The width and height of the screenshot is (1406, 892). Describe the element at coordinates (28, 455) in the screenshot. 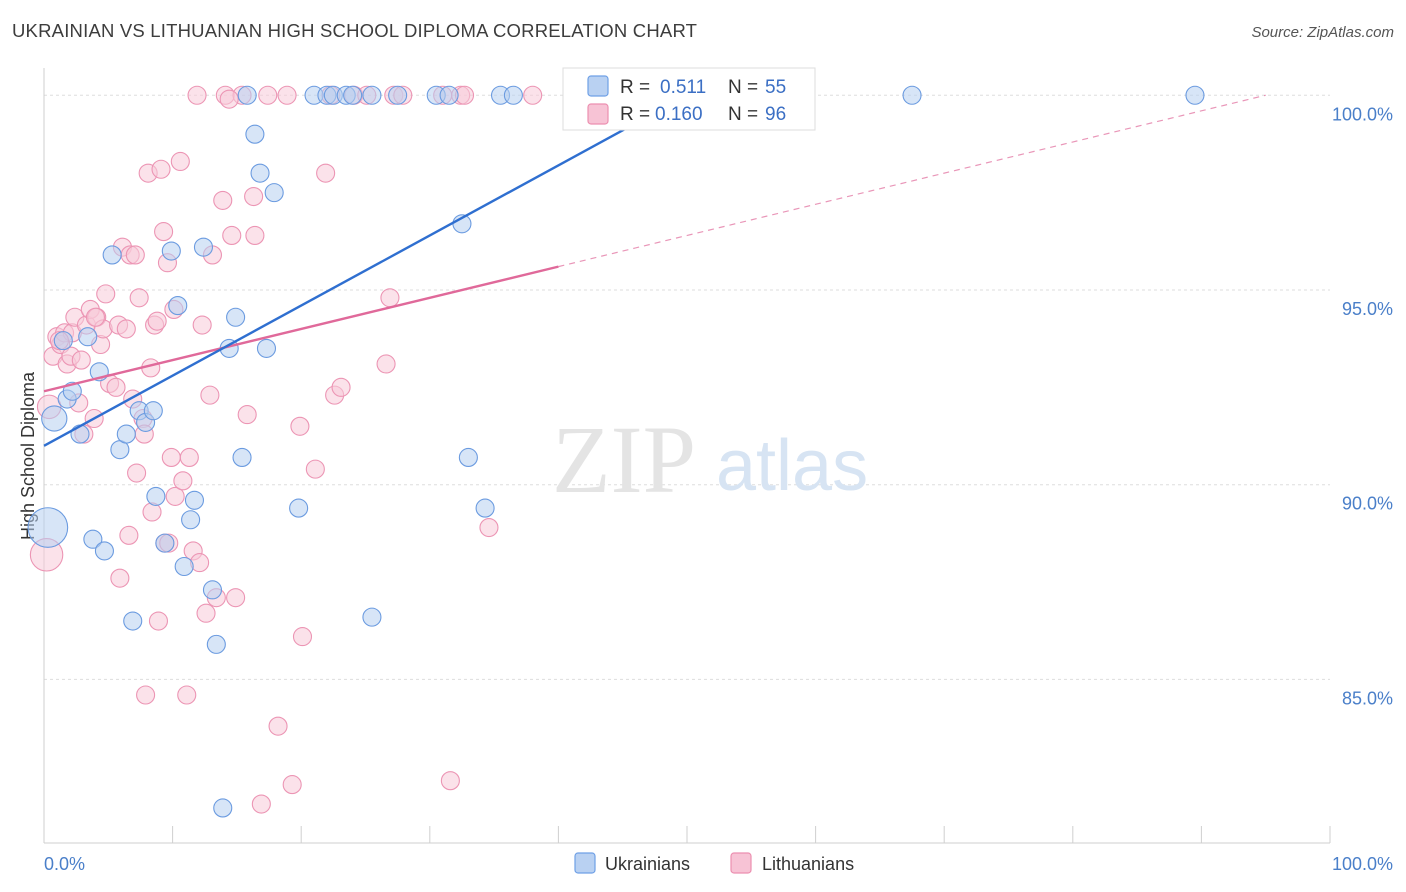

I see `y-axis-label: High School Diploma` at that location.